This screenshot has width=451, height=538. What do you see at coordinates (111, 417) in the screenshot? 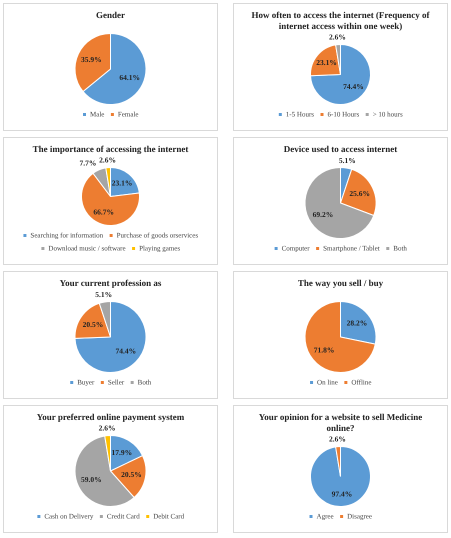
I see `chart-title: Your preferred online payment system` at bounding box center [111, 417].